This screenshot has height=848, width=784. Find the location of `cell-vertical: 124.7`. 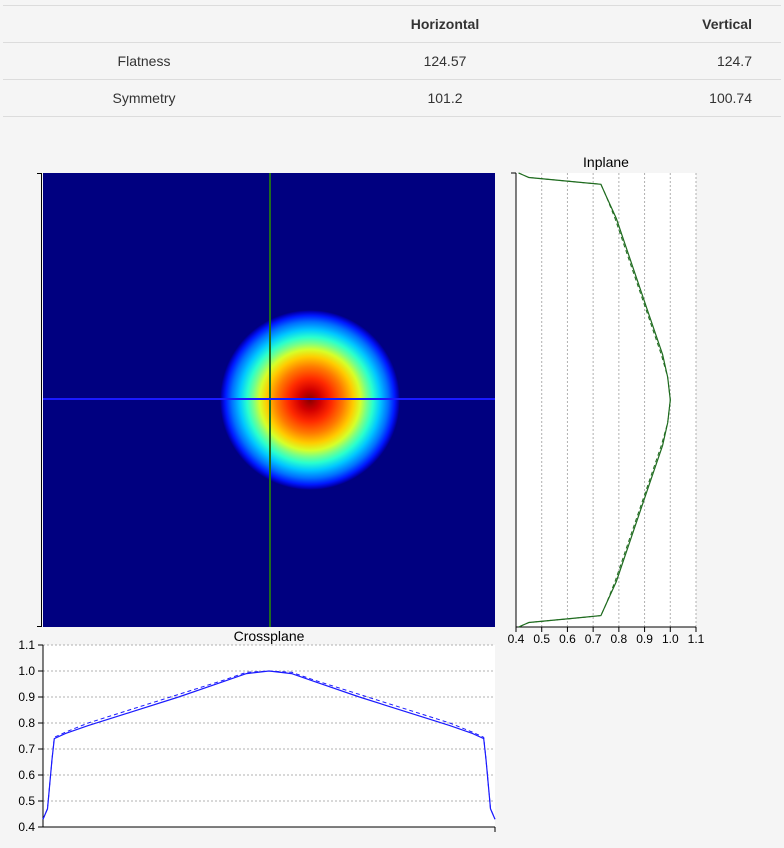

cell-vertical: 124.7 is located at coordinates (693, 61).